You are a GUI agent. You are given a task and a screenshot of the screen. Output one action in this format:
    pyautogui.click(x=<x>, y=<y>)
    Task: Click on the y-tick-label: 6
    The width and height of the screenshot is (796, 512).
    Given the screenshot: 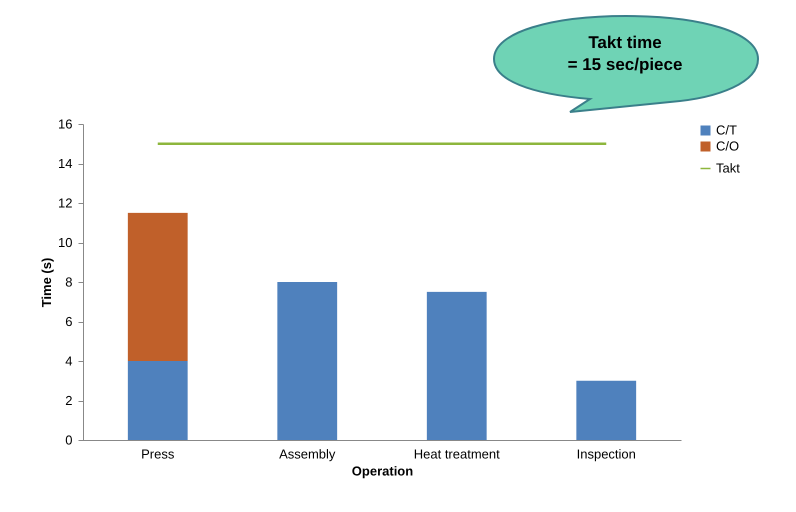 What is the action you would take?
    pyautogui.click(x=68, y=321)
    